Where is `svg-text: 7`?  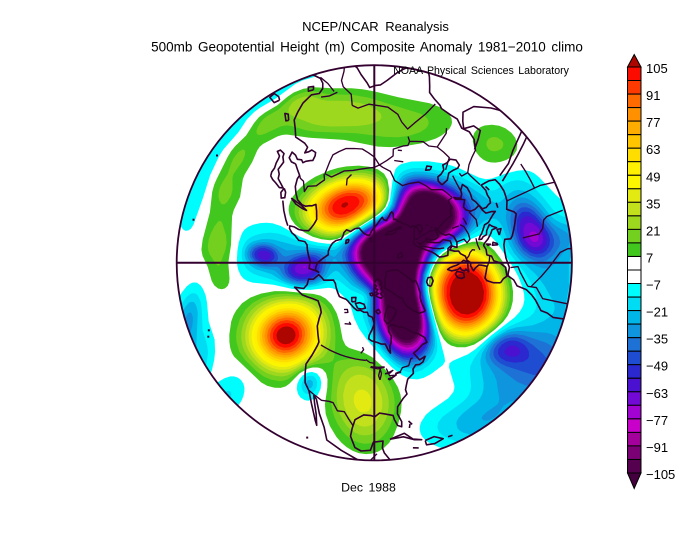 svg-text: 7 is located at coordinates (649, 258).